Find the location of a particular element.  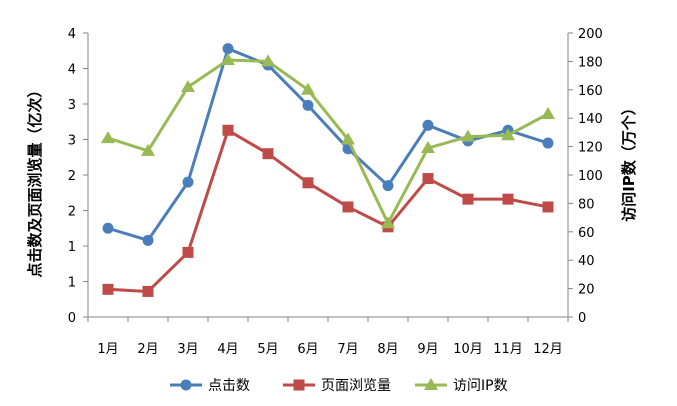

y-left-tick-label: 0 is located at coordinates (72, 318).